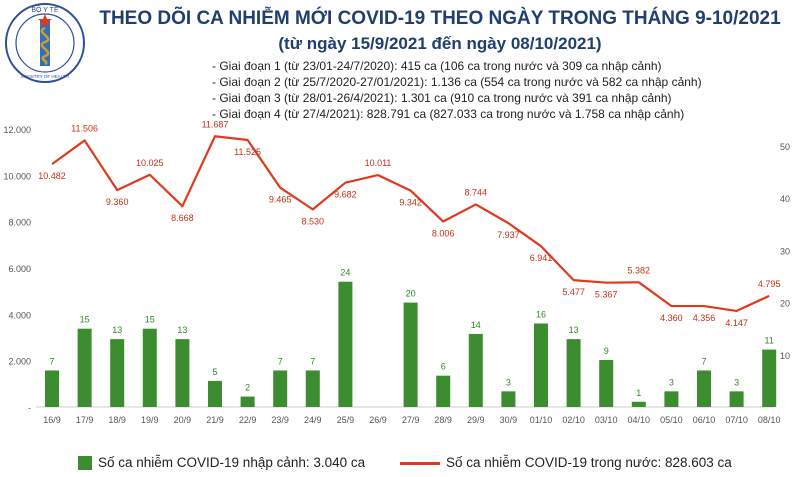 The width and height of the screenshot is (800, 477). I want to click on line-data-label: 5.367, so click(606, 295).